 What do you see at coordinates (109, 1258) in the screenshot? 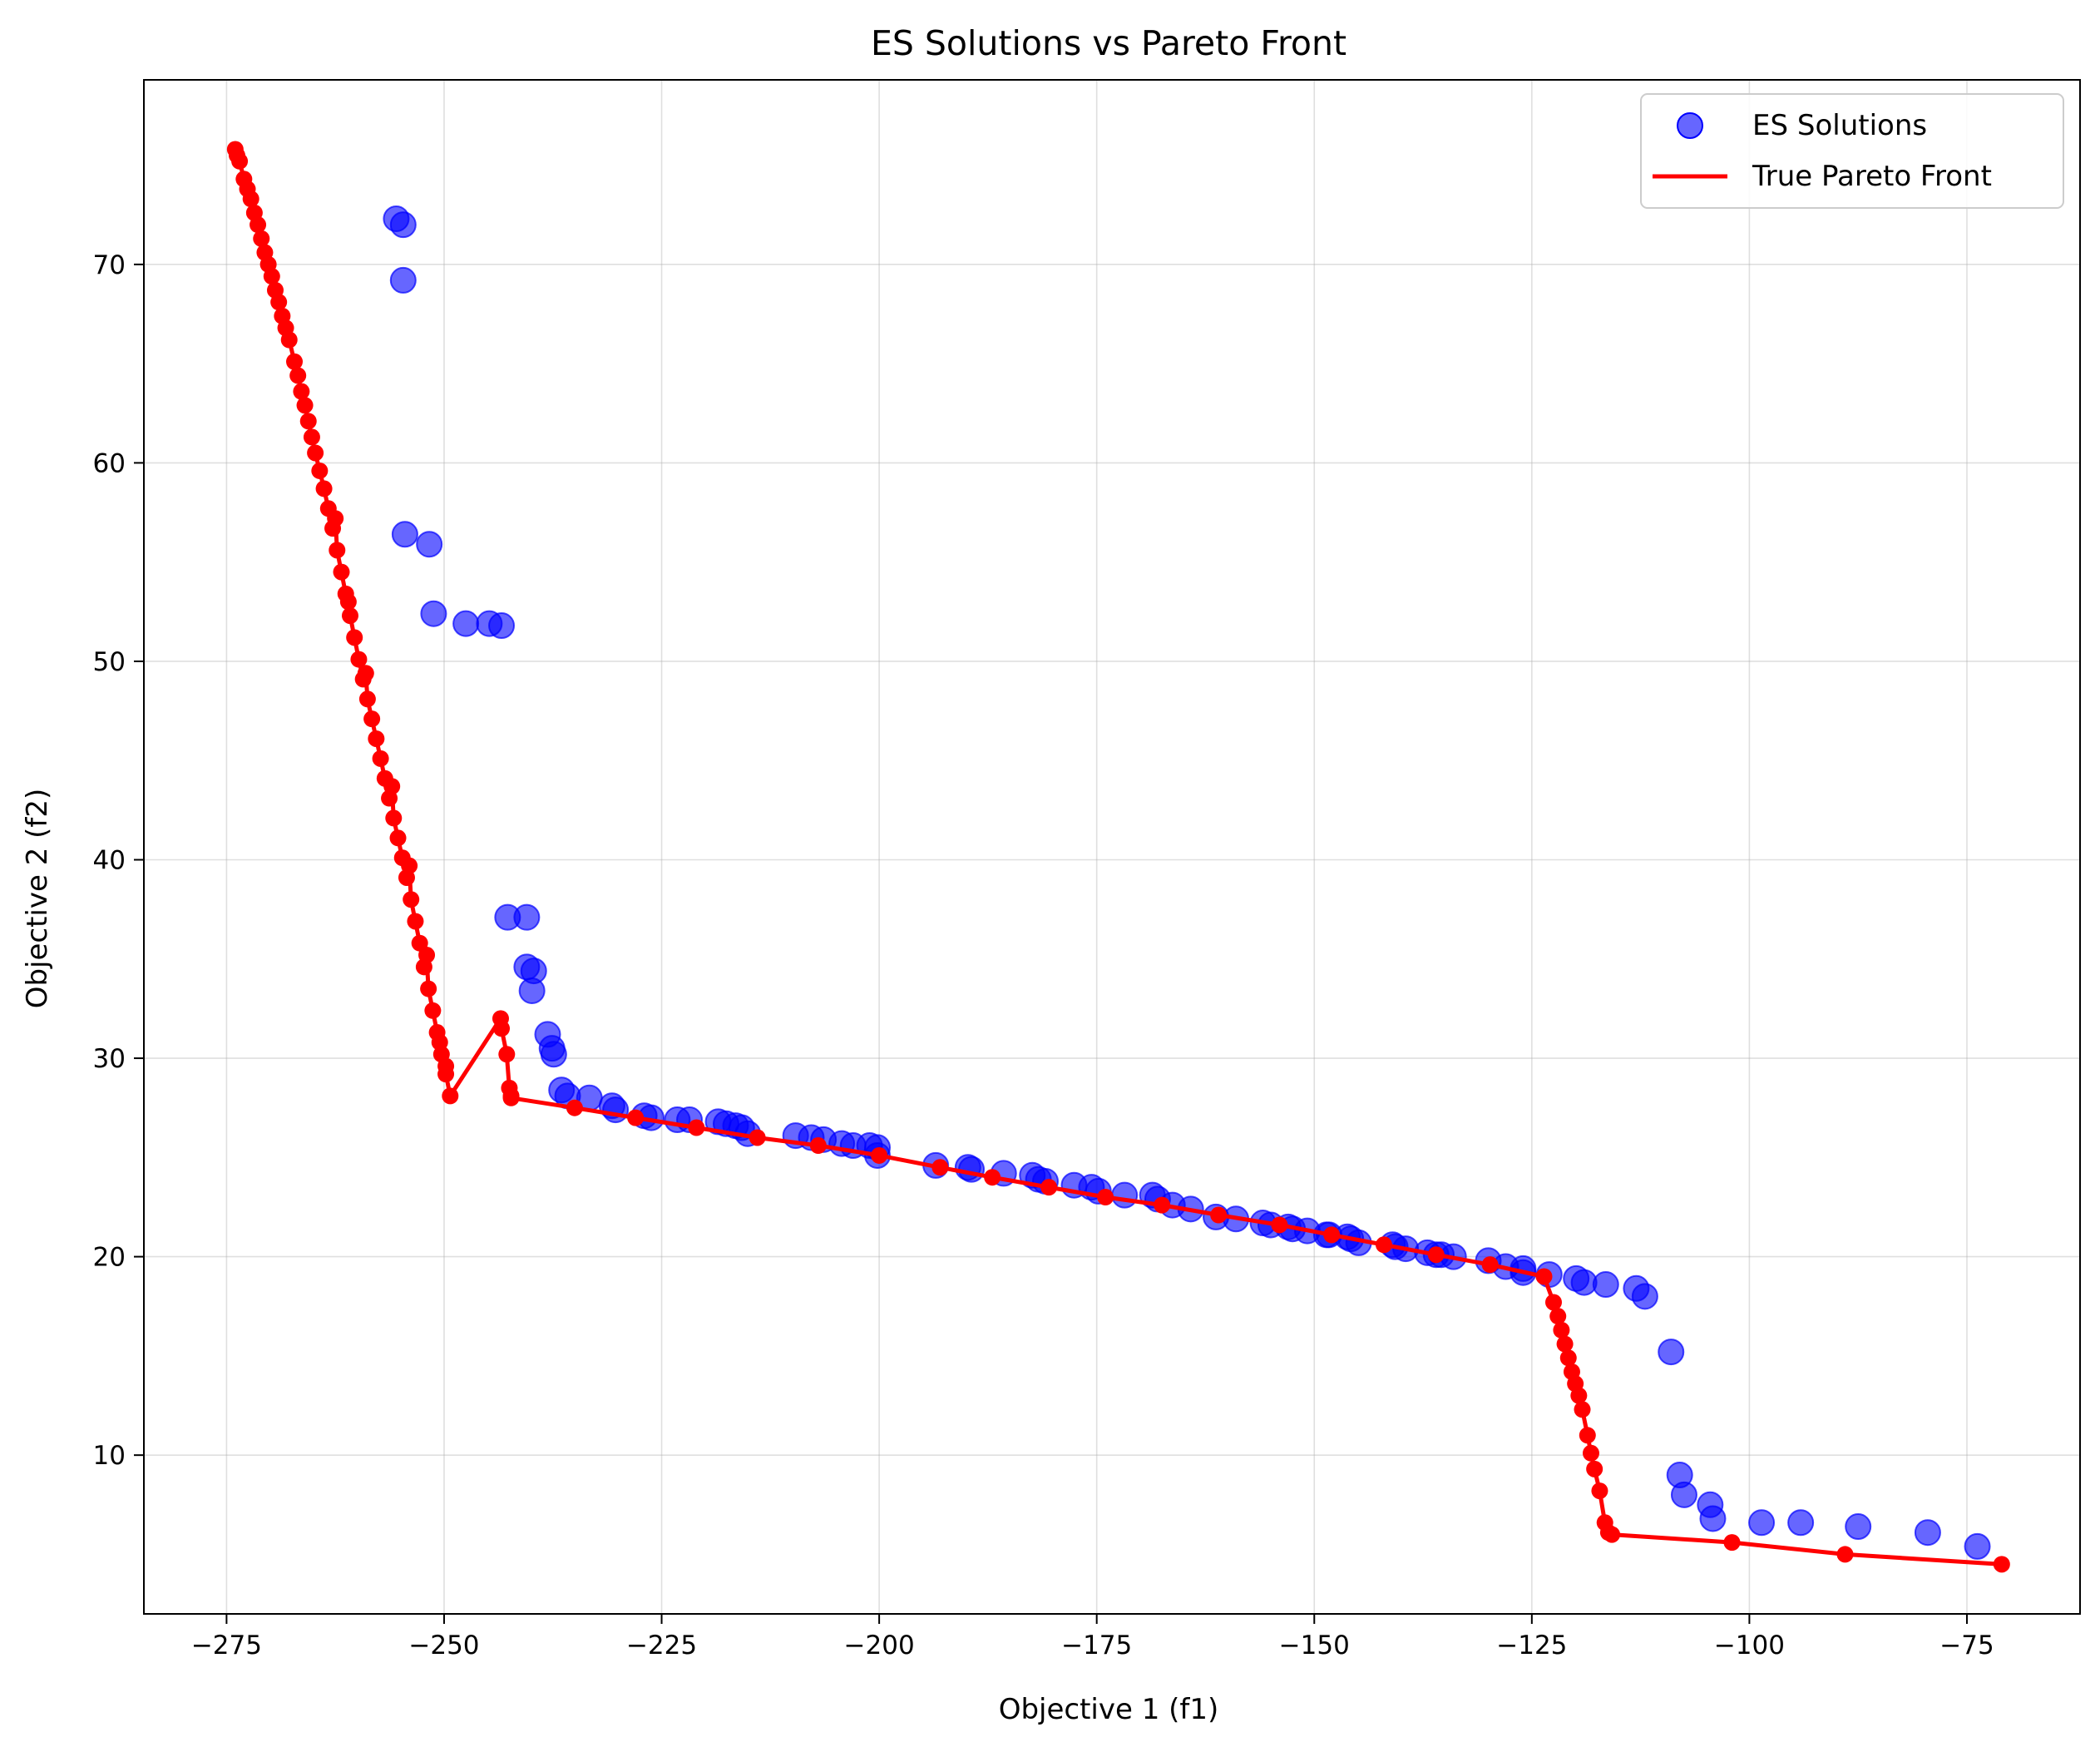
I see `y-tick-label: 20` at bounding box center [109, 1258].